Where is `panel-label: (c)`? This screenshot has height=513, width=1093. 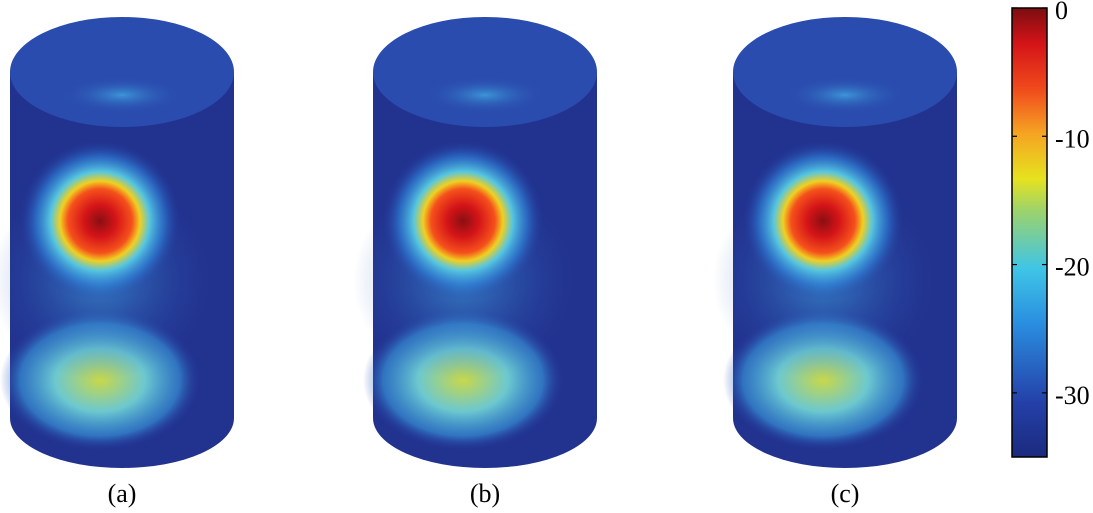
panel-label: (c) is located at coordinates (845, 493).